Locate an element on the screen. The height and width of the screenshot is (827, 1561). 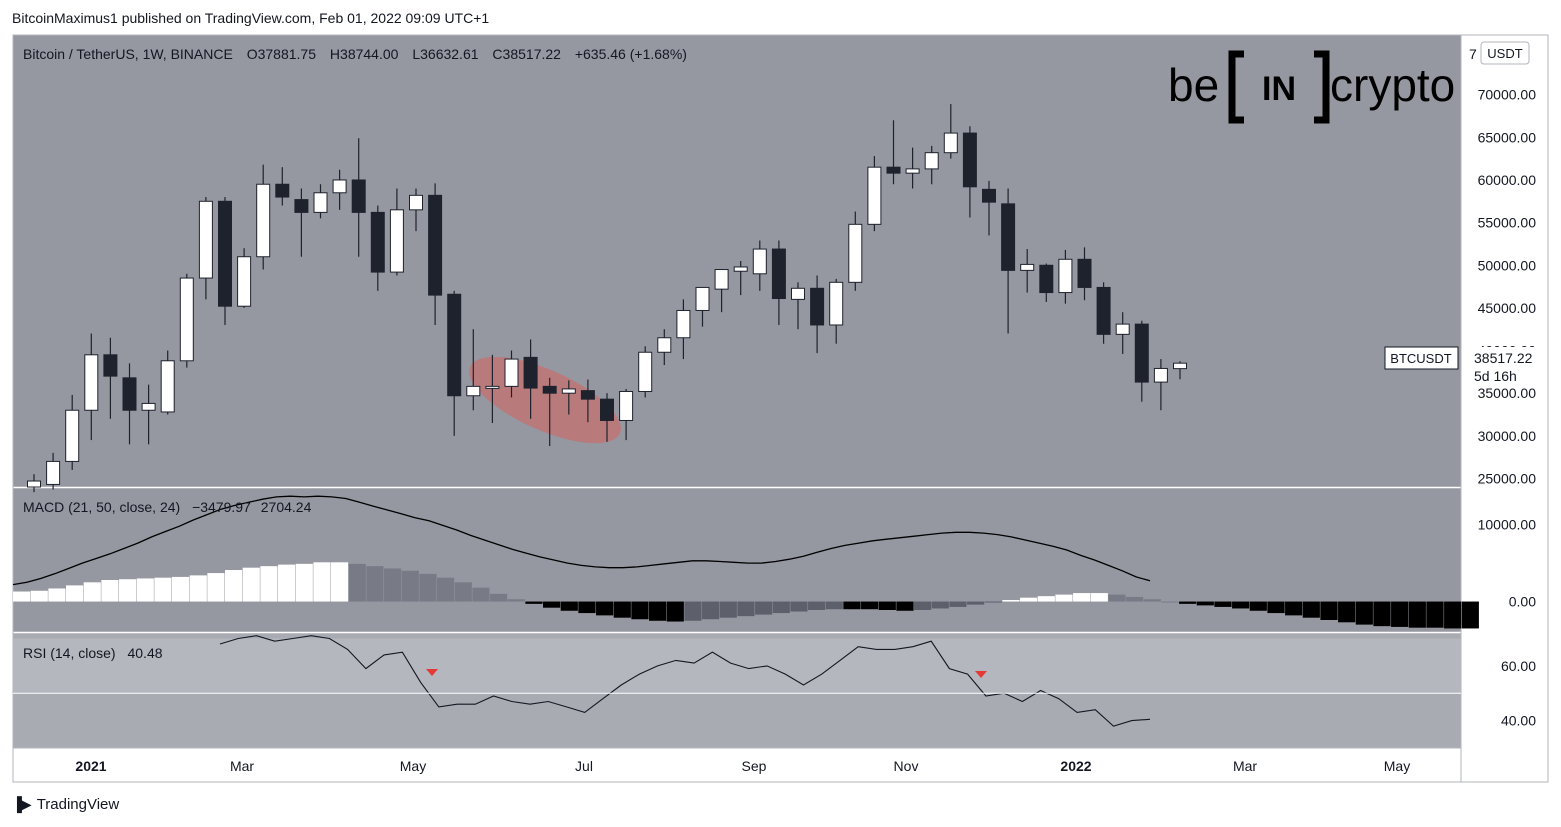
rsi-label: RSI (14, close) is located at coordinates (69, 653).